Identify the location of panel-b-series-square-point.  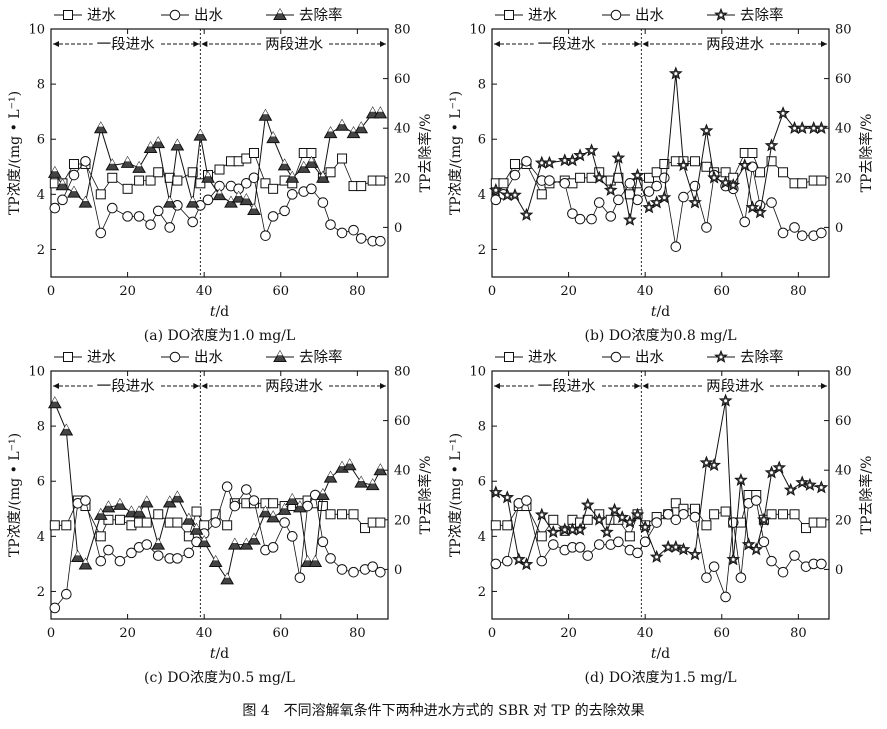
(752, 153).